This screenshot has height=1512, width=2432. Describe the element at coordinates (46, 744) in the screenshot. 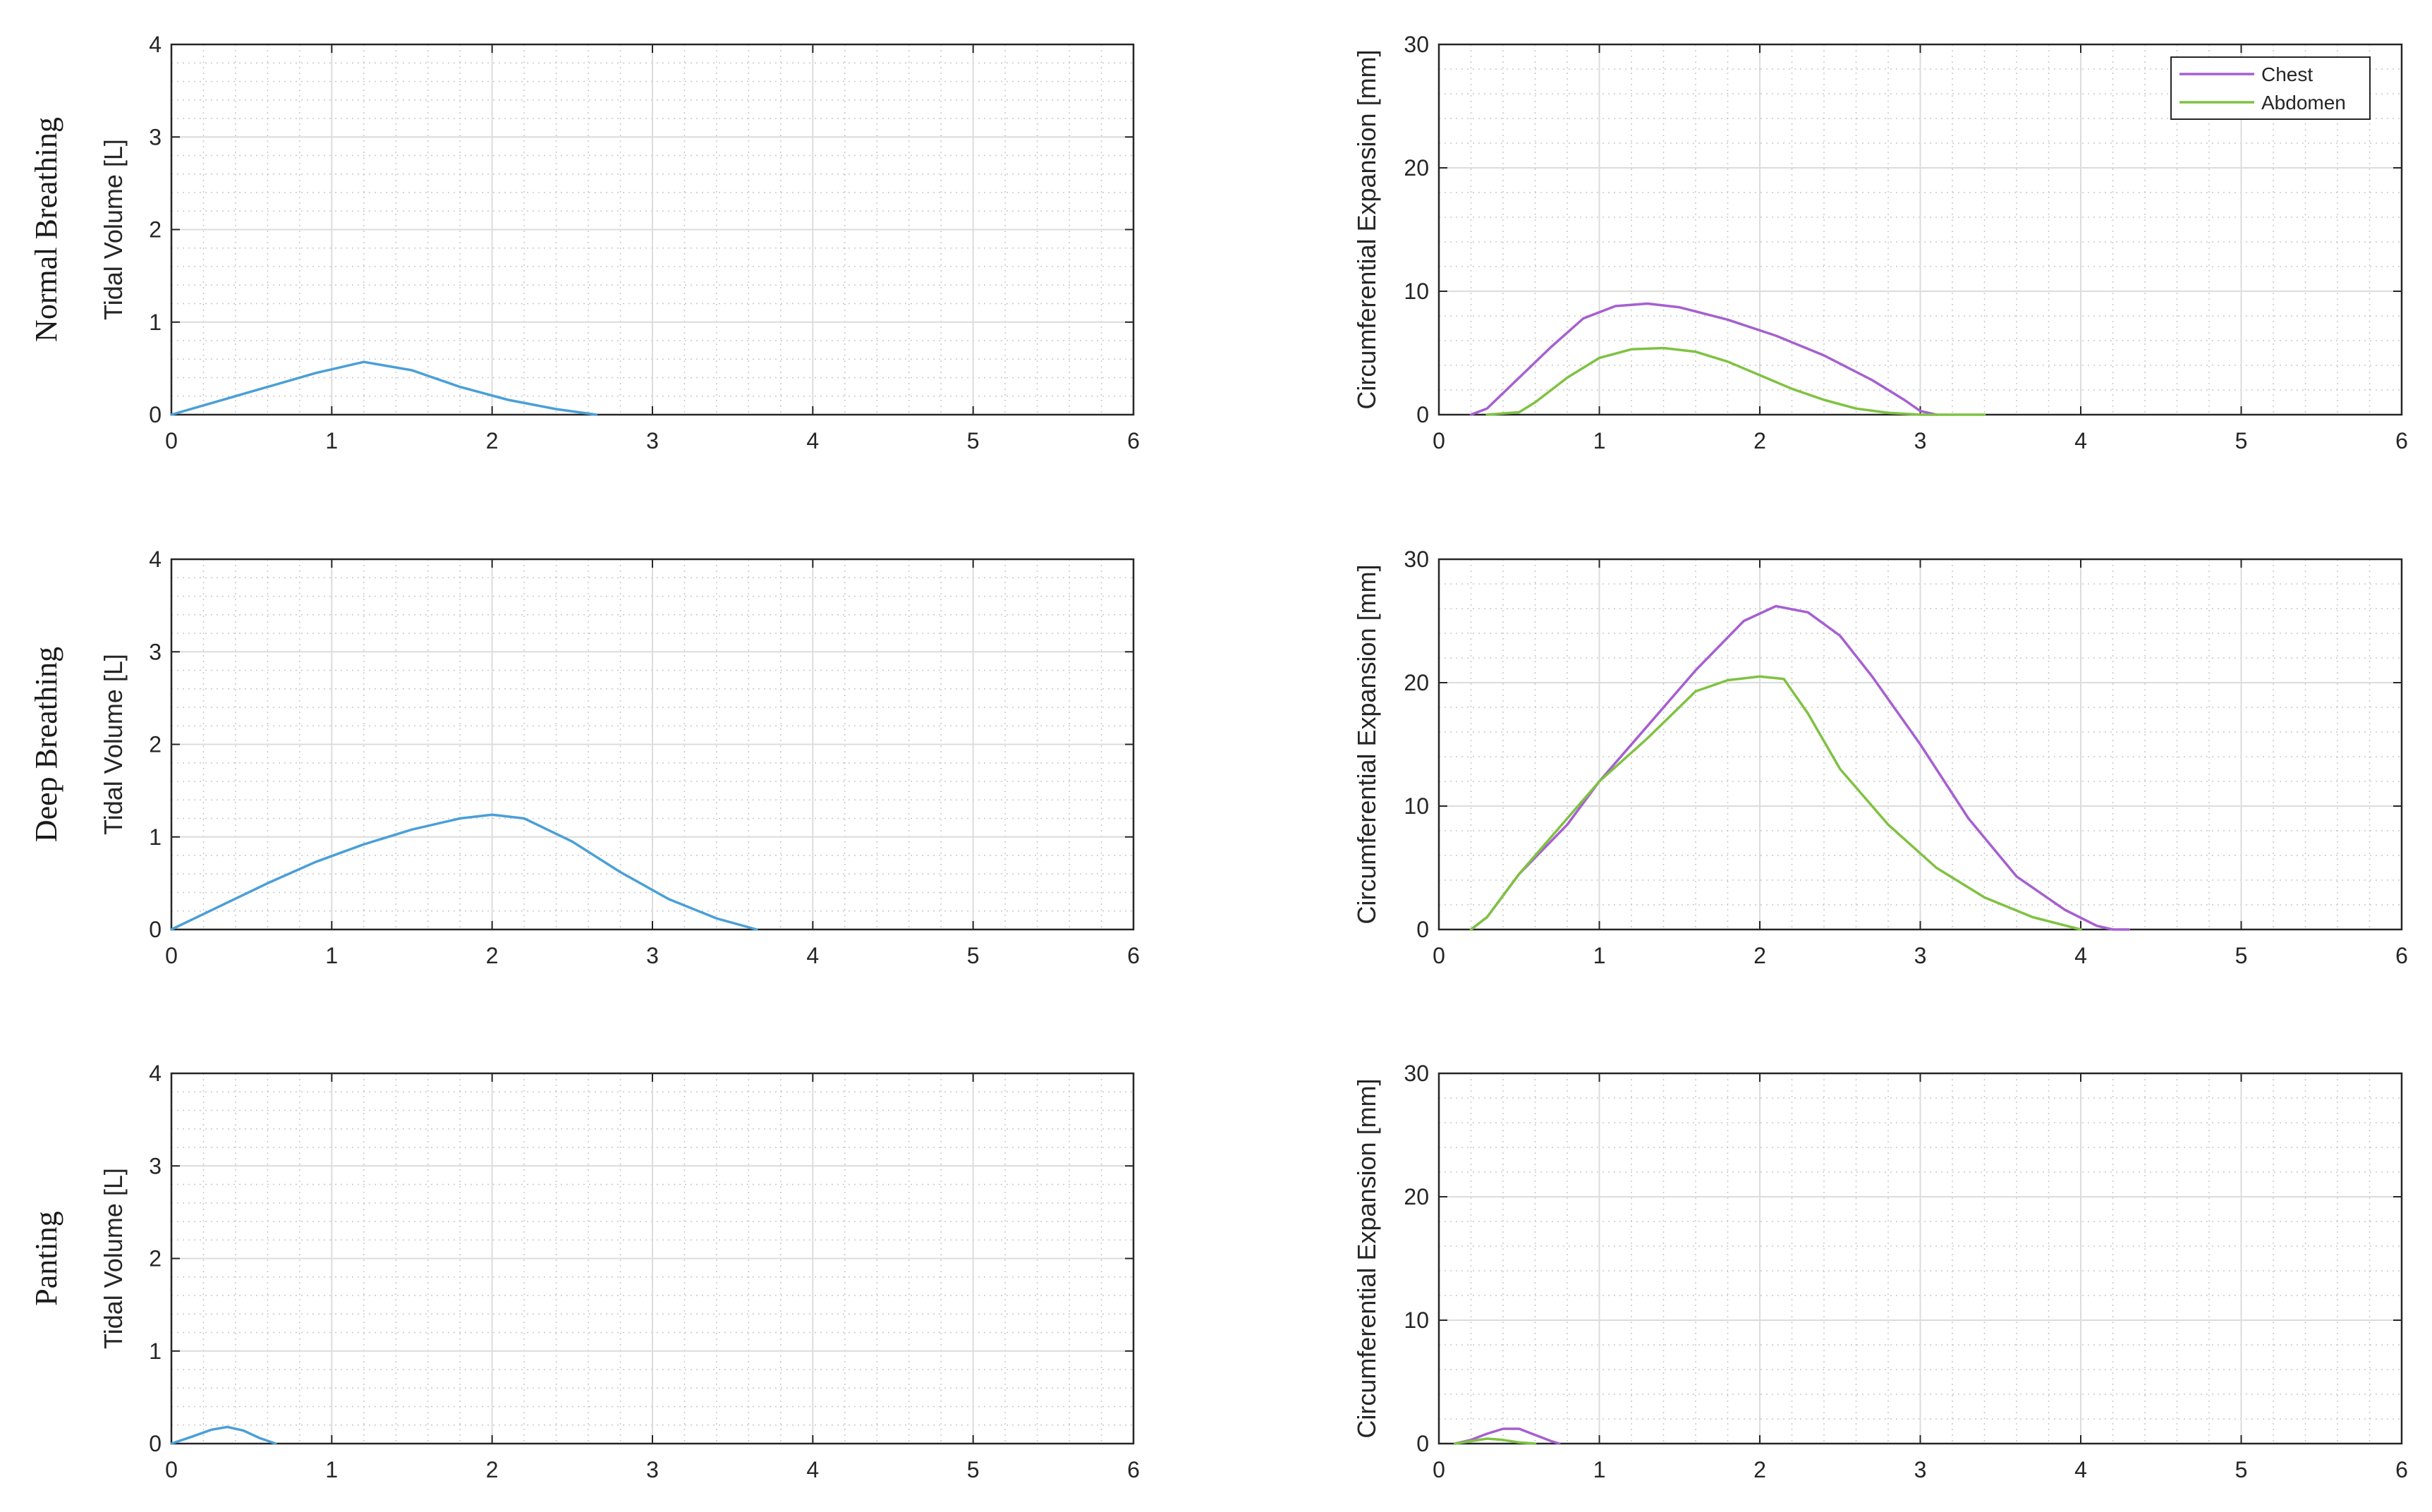

I see `row-label-deep-breathing: Deep Breathing` at that location.